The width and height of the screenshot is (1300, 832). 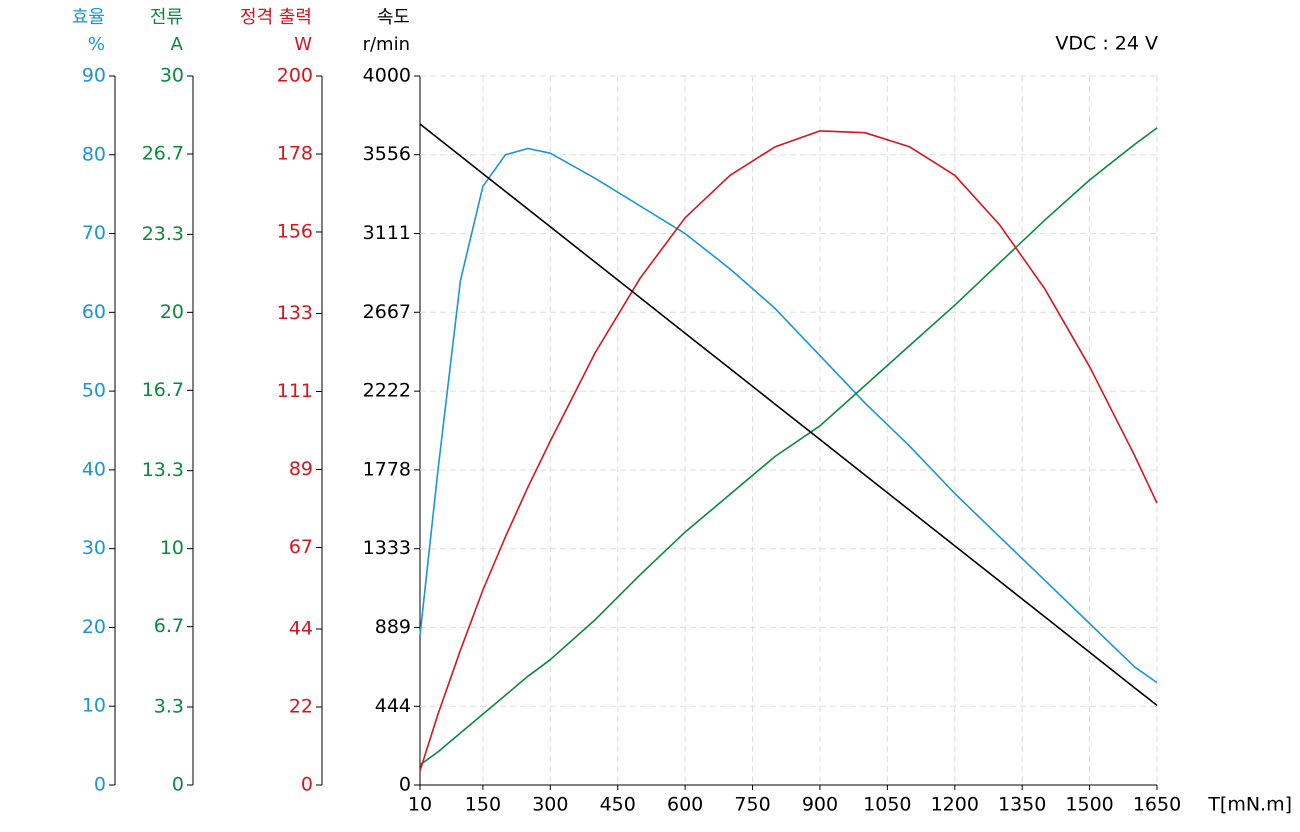 What do you see at coordinates (887, 805) in the screenshot?
I see `x-tick-label: 1050` at bounding box center [887, 805].